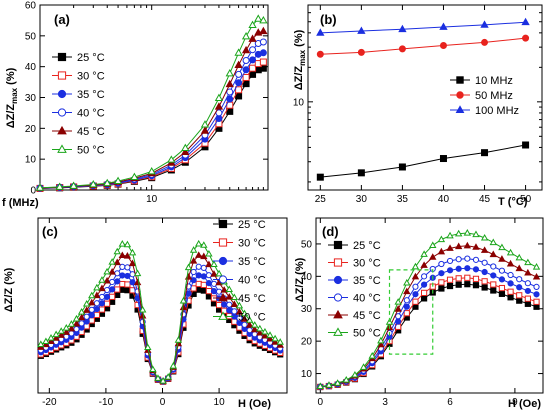  Describe the element at coordinates (385, 402) in the screenshot. I see `panel-d-x-tick-label: 3` at that location.